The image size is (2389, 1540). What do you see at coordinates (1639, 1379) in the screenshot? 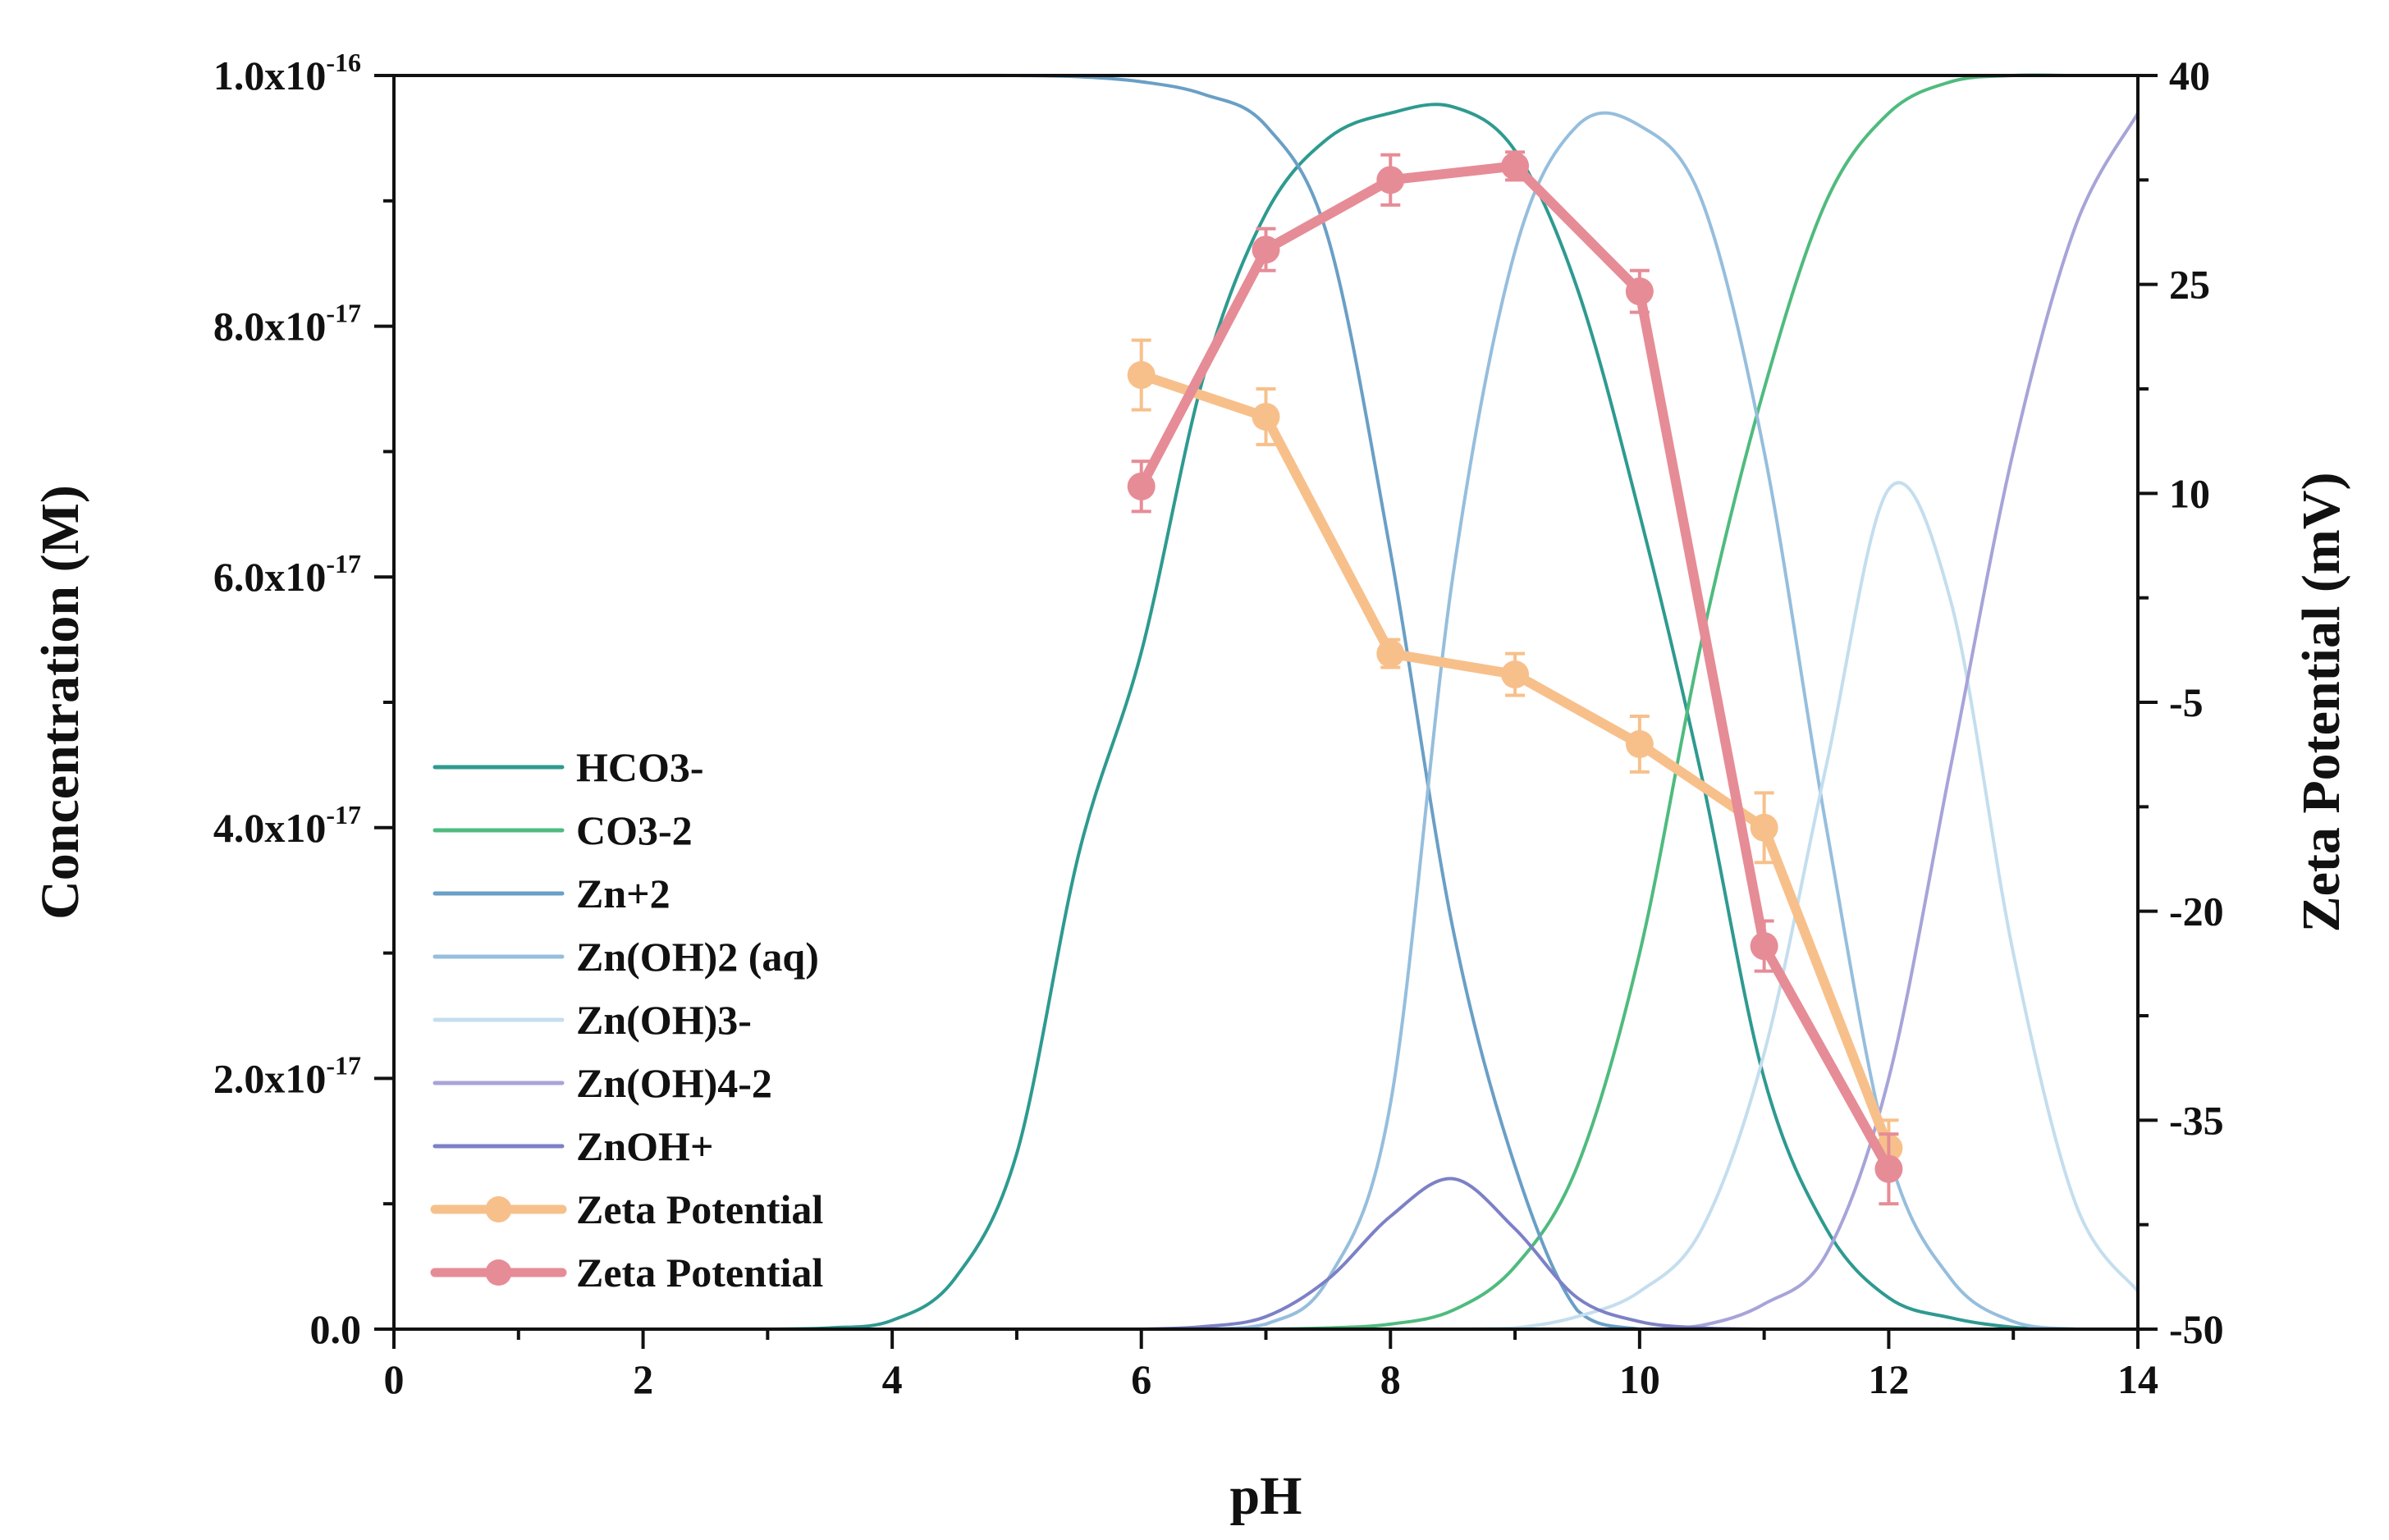
I see `x-tick-label: 10` at bounding box center [1639, 1379].